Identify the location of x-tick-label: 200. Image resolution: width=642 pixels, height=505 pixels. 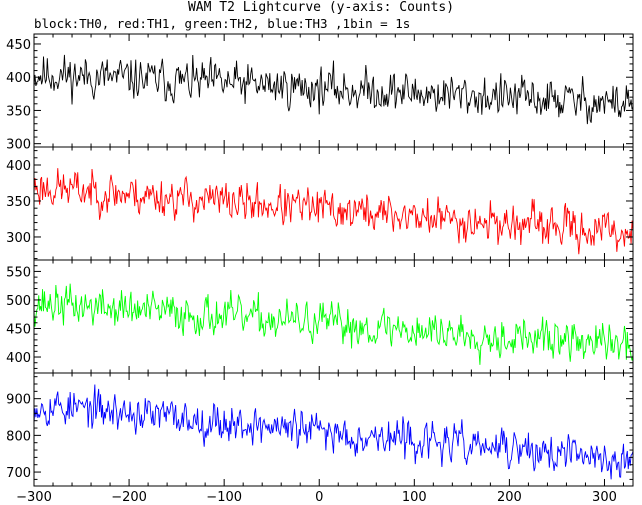
(509, 497).